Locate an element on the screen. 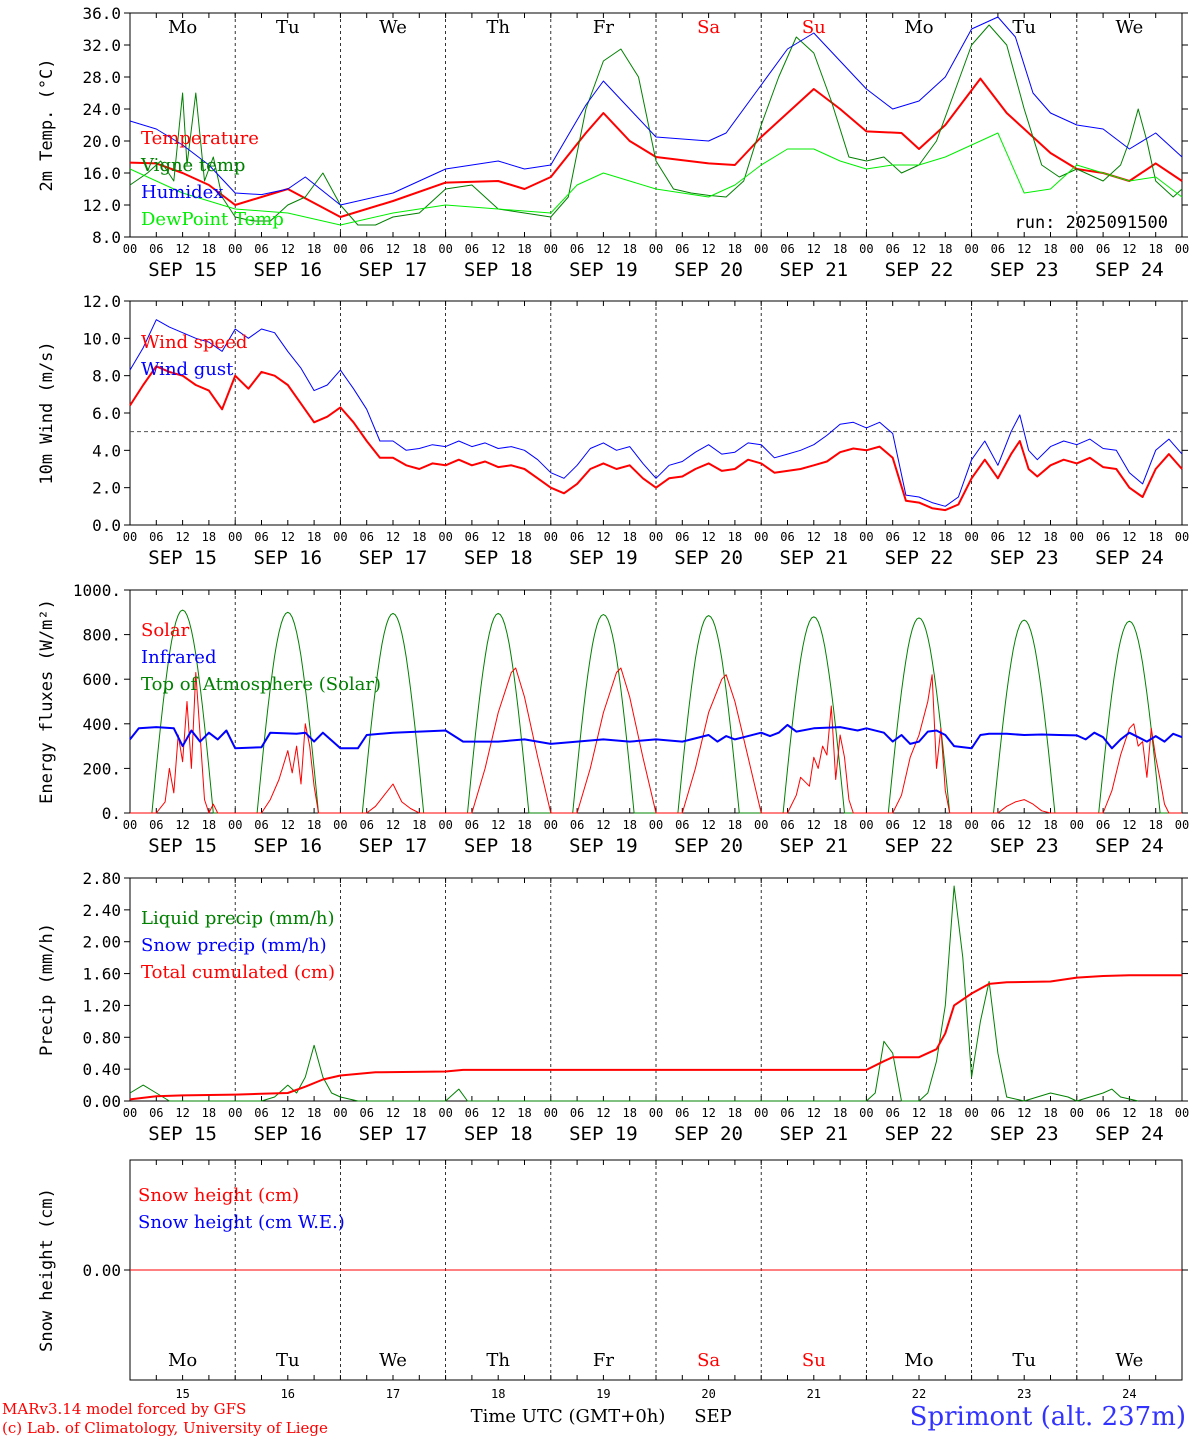 This screenshot has height=1440, width=1194. legend-entry: Top of Atmosphere (Solar) is located at coordinates (261, 684).